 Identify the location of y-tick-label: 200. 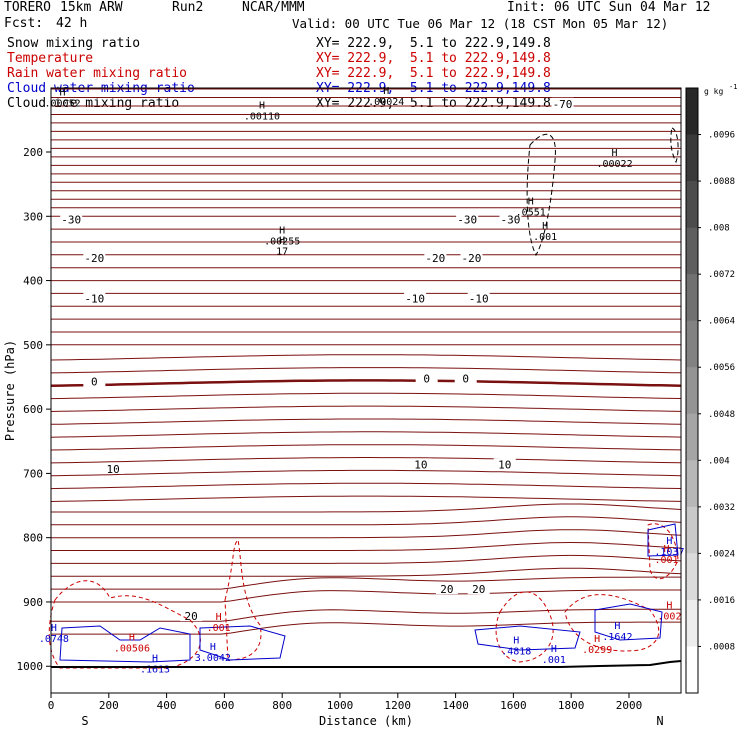
(33, 152).